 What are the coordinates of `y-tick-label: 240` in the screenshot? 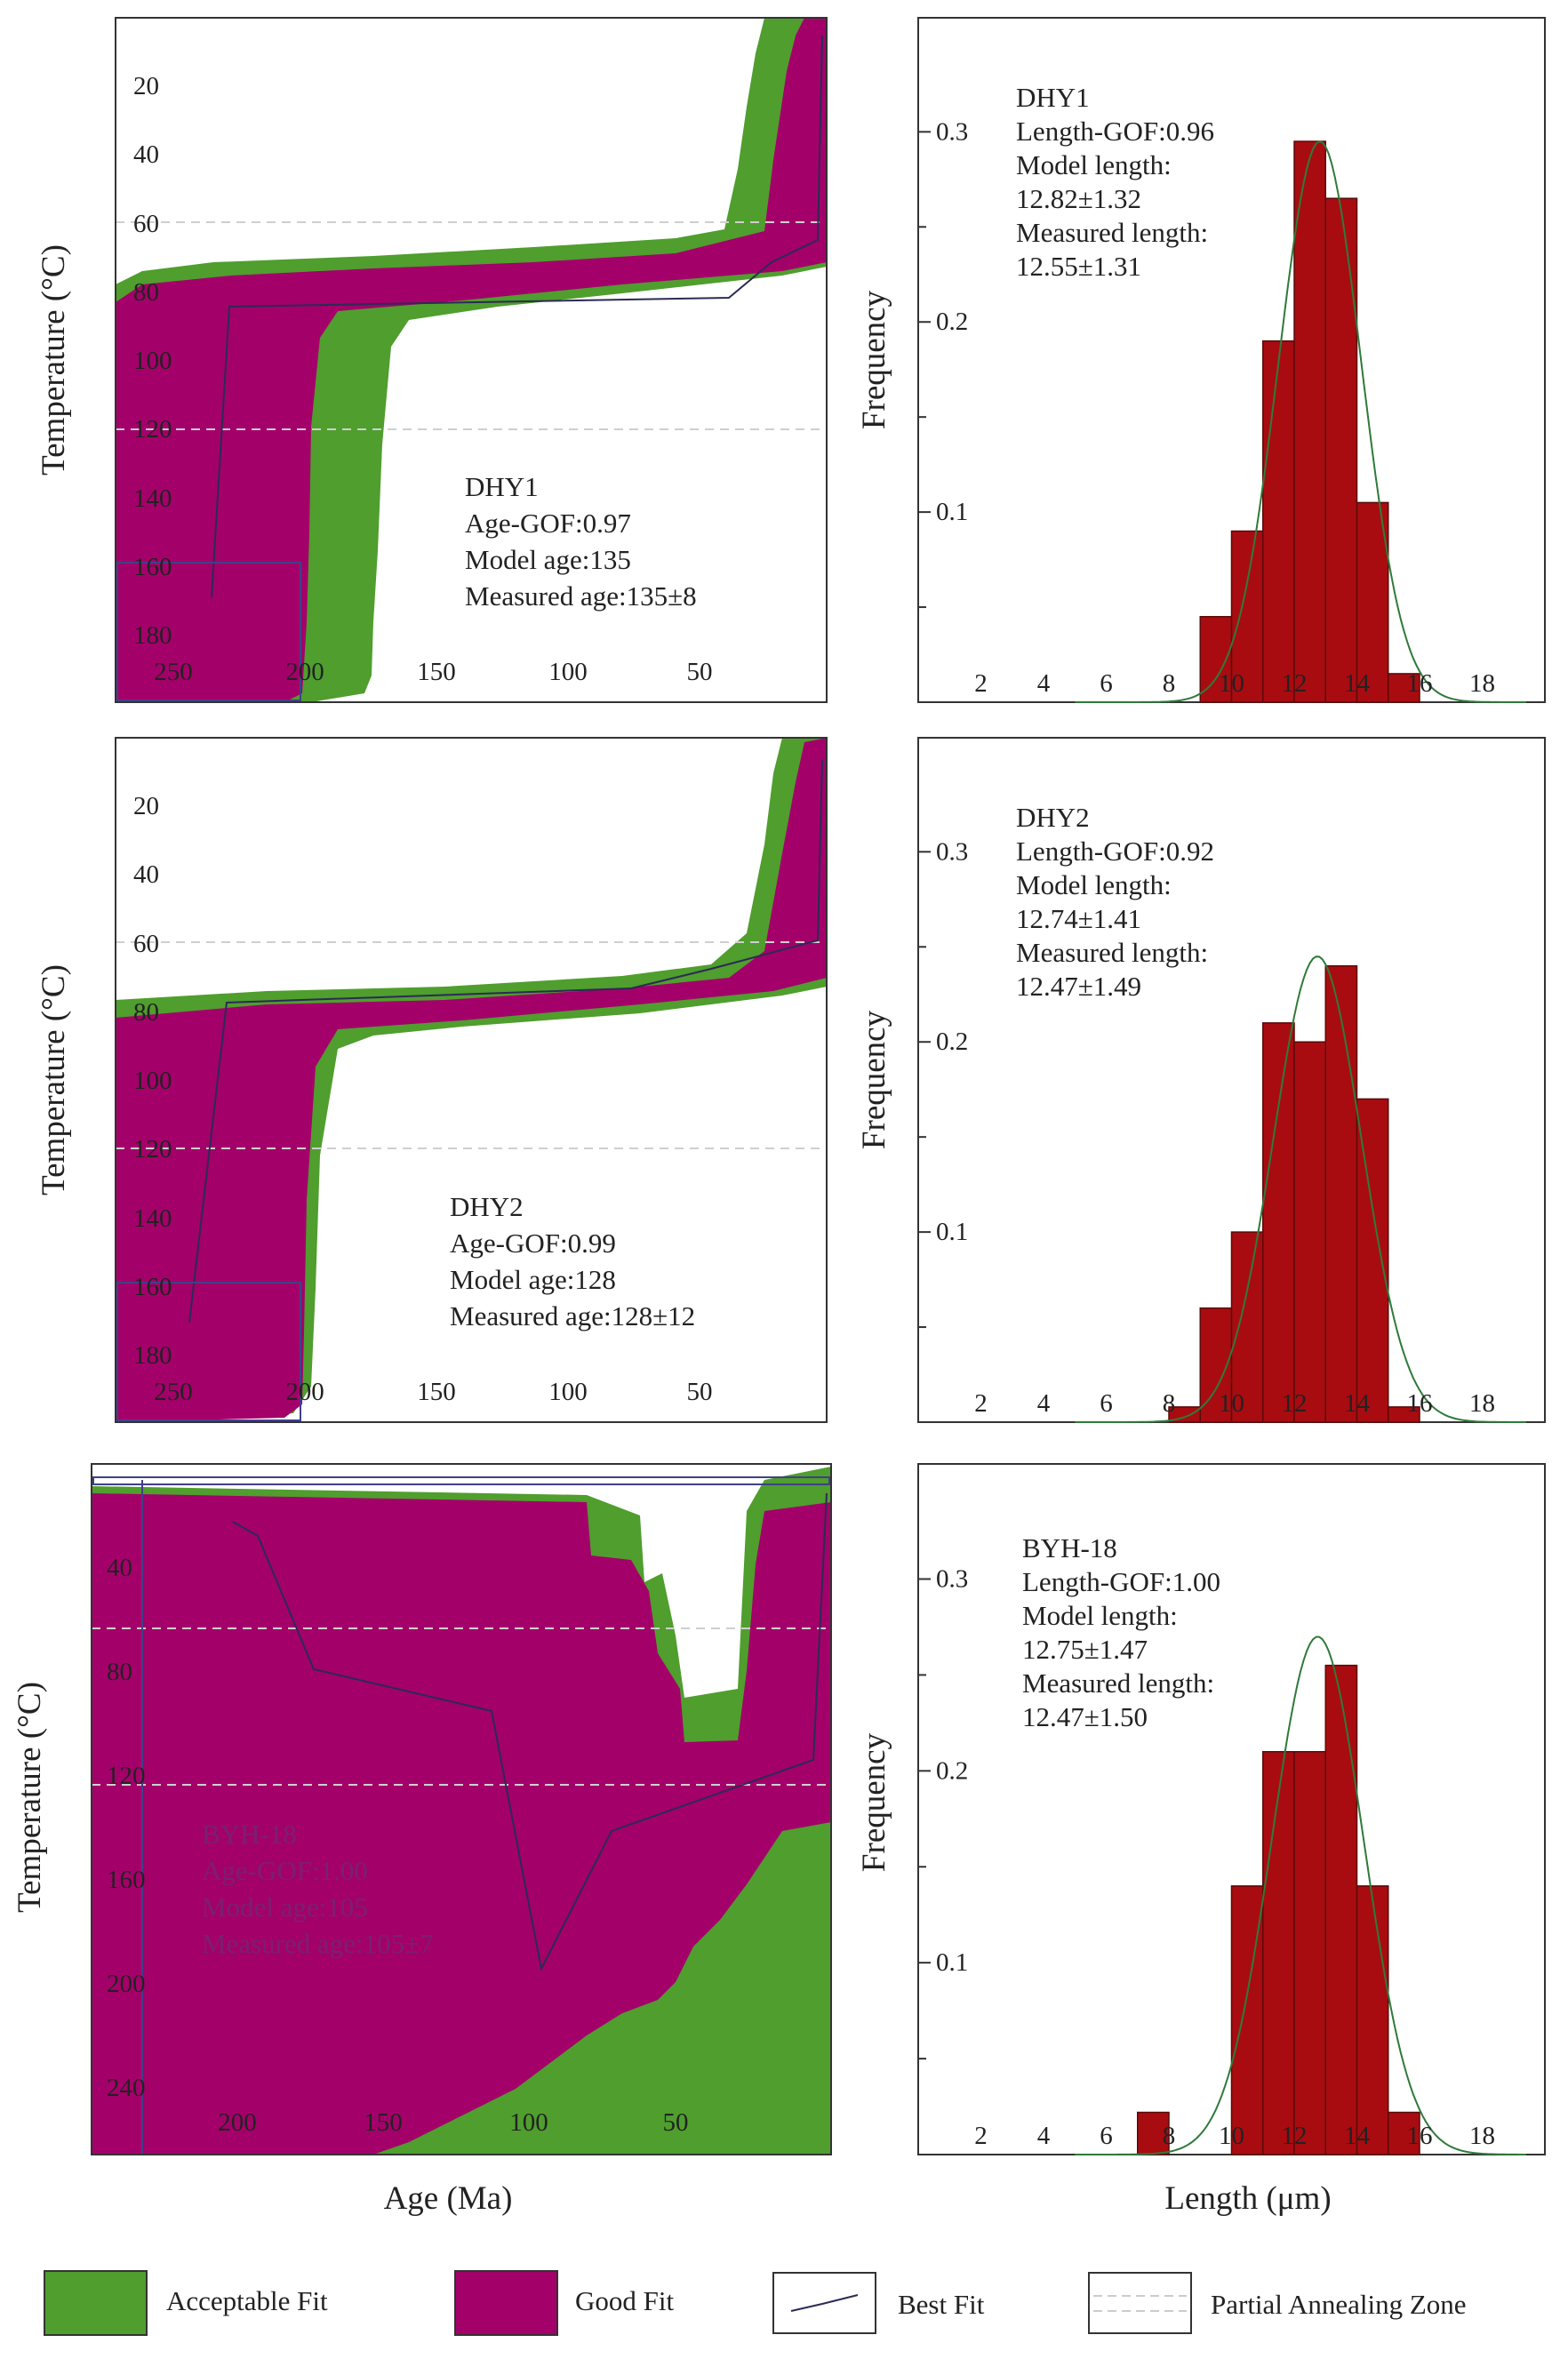 It's located at (126, 2088).